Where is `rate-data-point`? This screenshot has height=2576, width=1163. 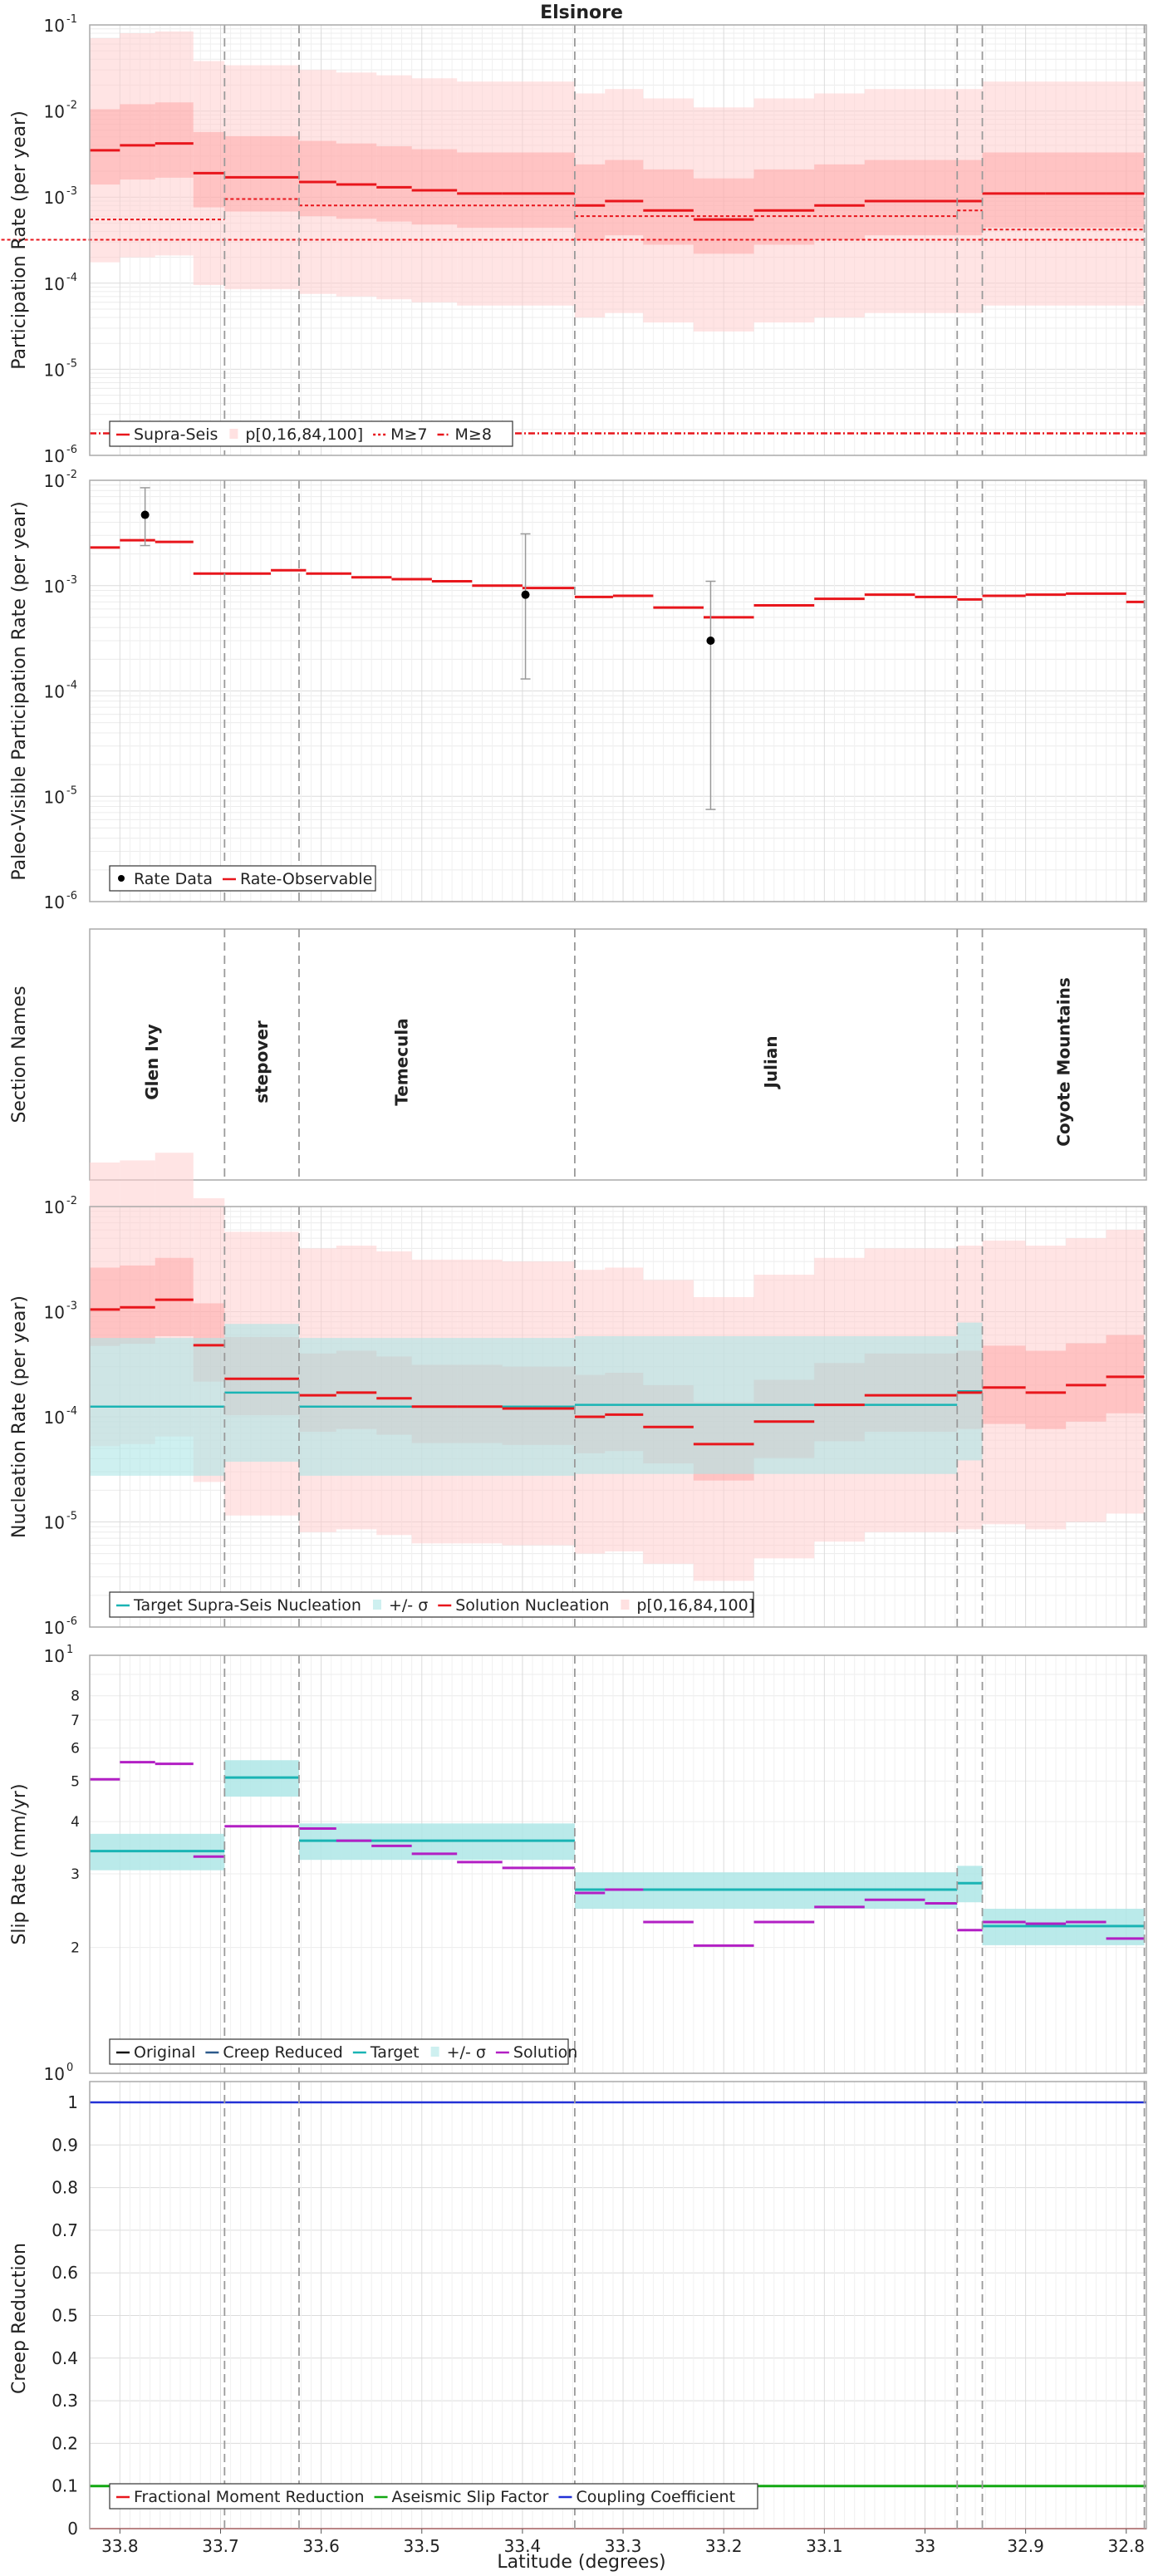
rate-data-point is located at coordinates (710, 641).